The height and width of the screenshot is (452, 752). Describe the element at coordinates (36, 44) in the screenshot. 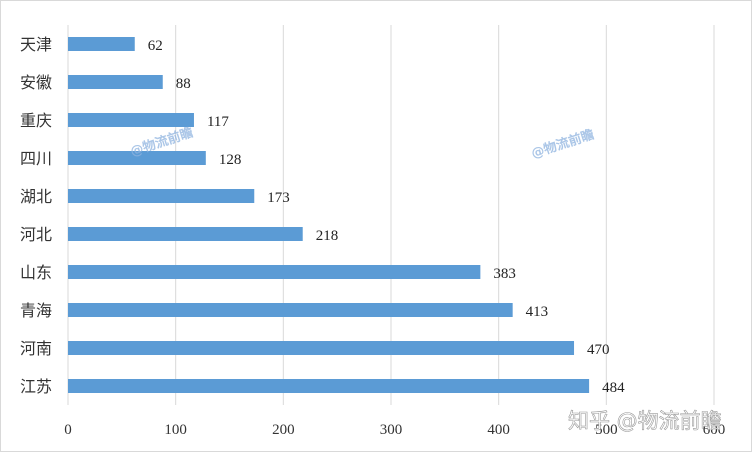

I see `category-label: 天津` at that location.